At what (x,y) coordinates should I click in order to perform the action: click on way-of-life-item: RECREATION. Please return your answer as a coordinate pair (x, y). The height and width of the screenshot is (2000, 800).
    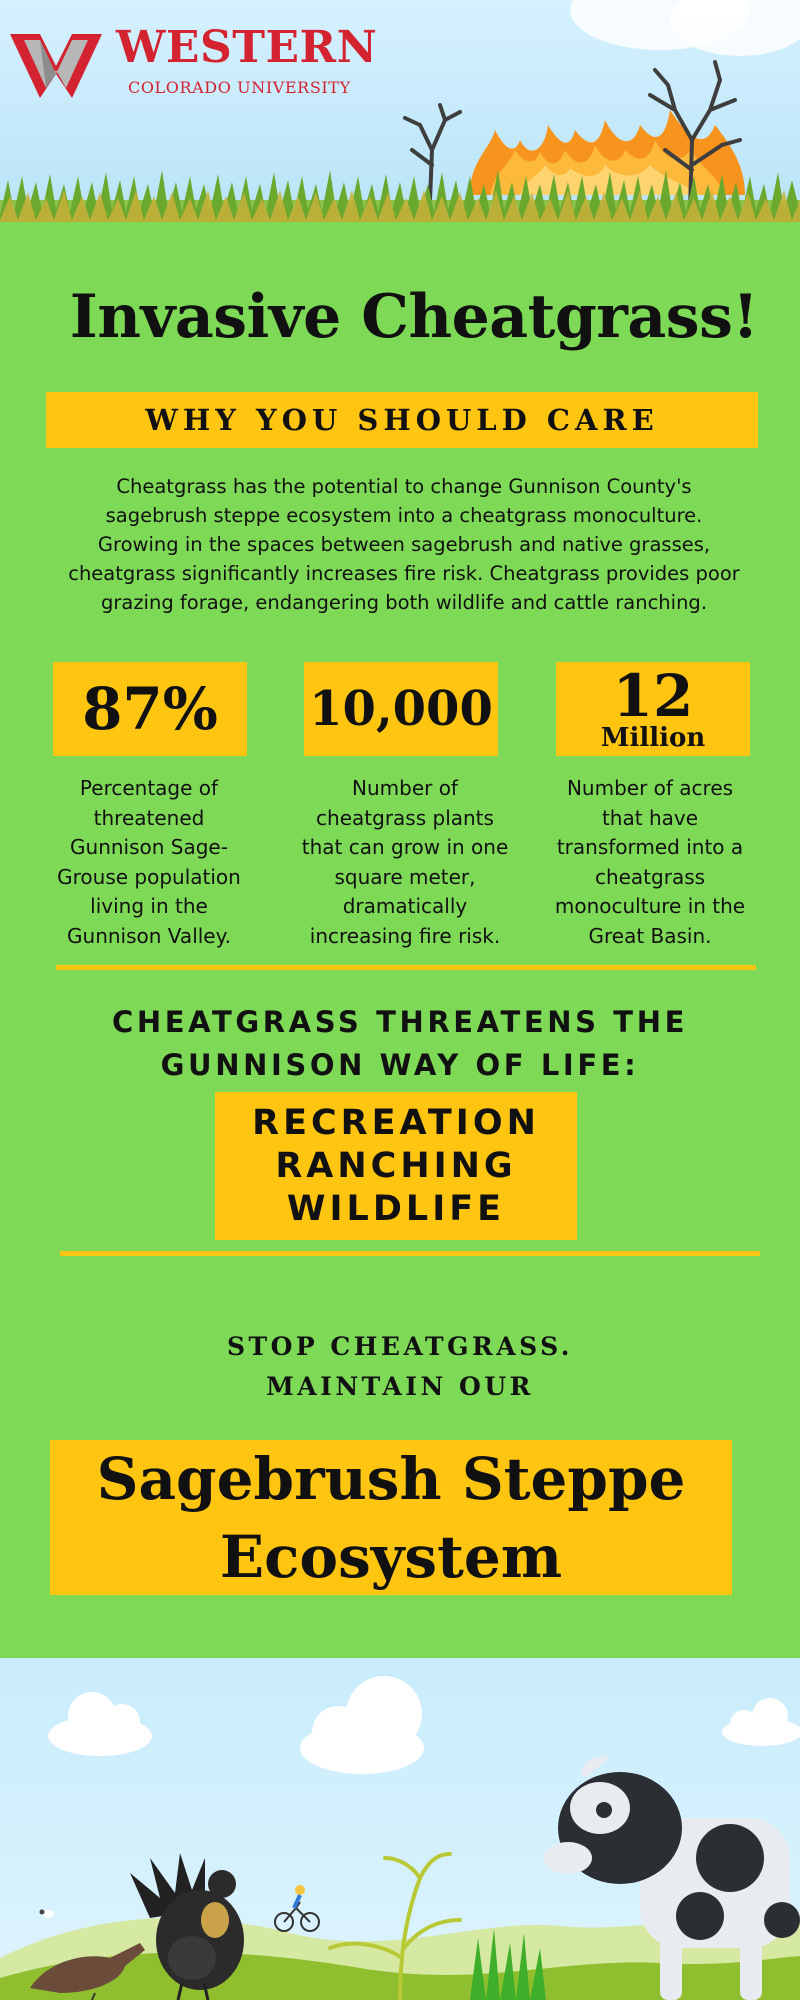
    Looking at the image, I should click on (396, 1122).